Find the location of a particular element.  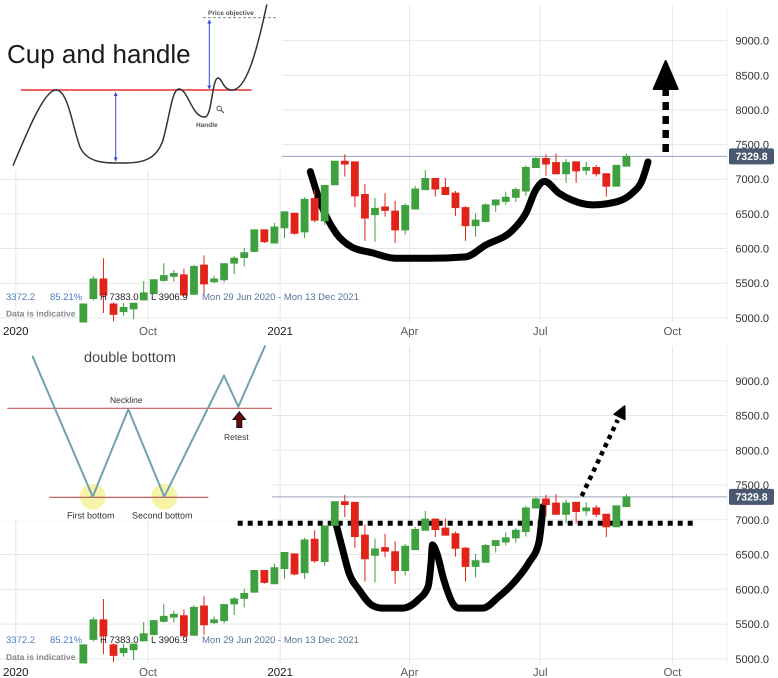

x-tick-label: Jul is located at coordinates (540, 672).